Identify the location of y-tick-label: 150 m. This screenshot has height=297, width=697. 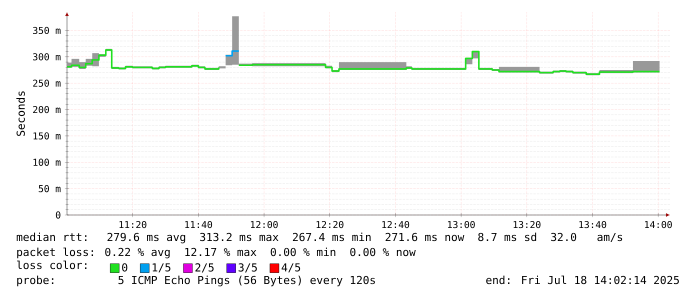
(47, 136).